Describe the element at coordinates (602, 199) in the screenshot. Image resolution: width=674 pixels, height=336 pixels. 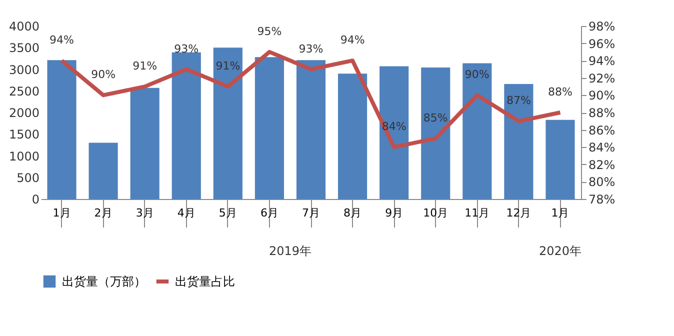
I see `y2-tick-label: 78%` at that location.